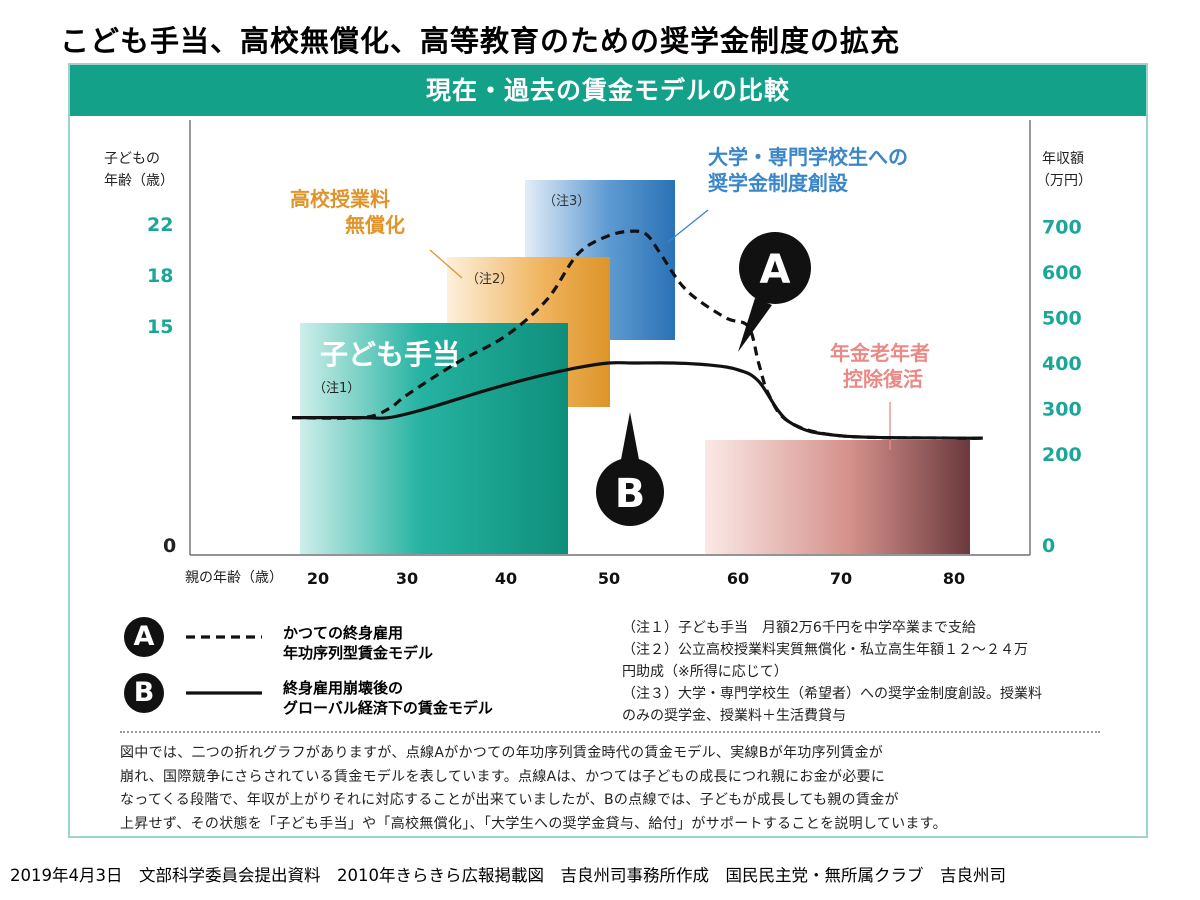  I want to click on right-tick-label: 500, so click(1062, 319).